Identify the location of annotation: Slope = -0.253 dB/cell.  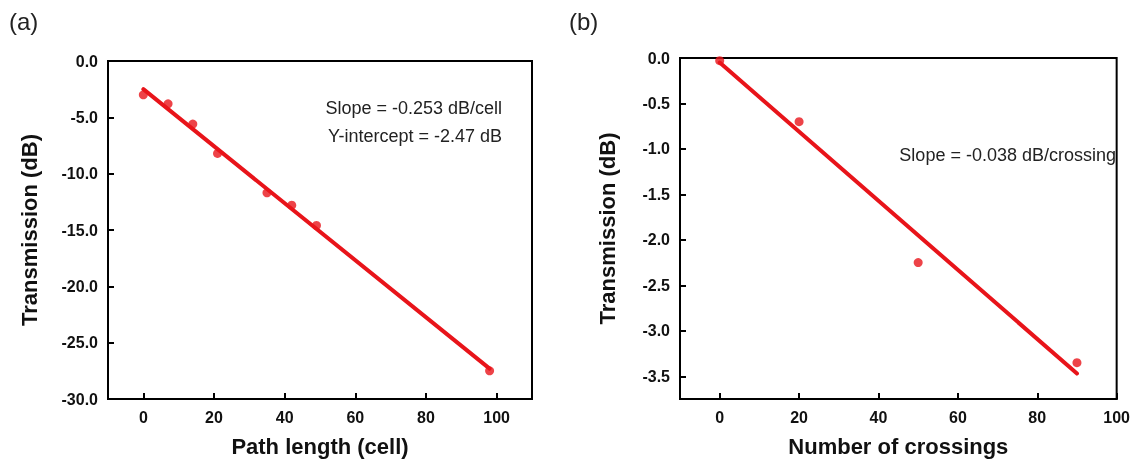
(413, 108).